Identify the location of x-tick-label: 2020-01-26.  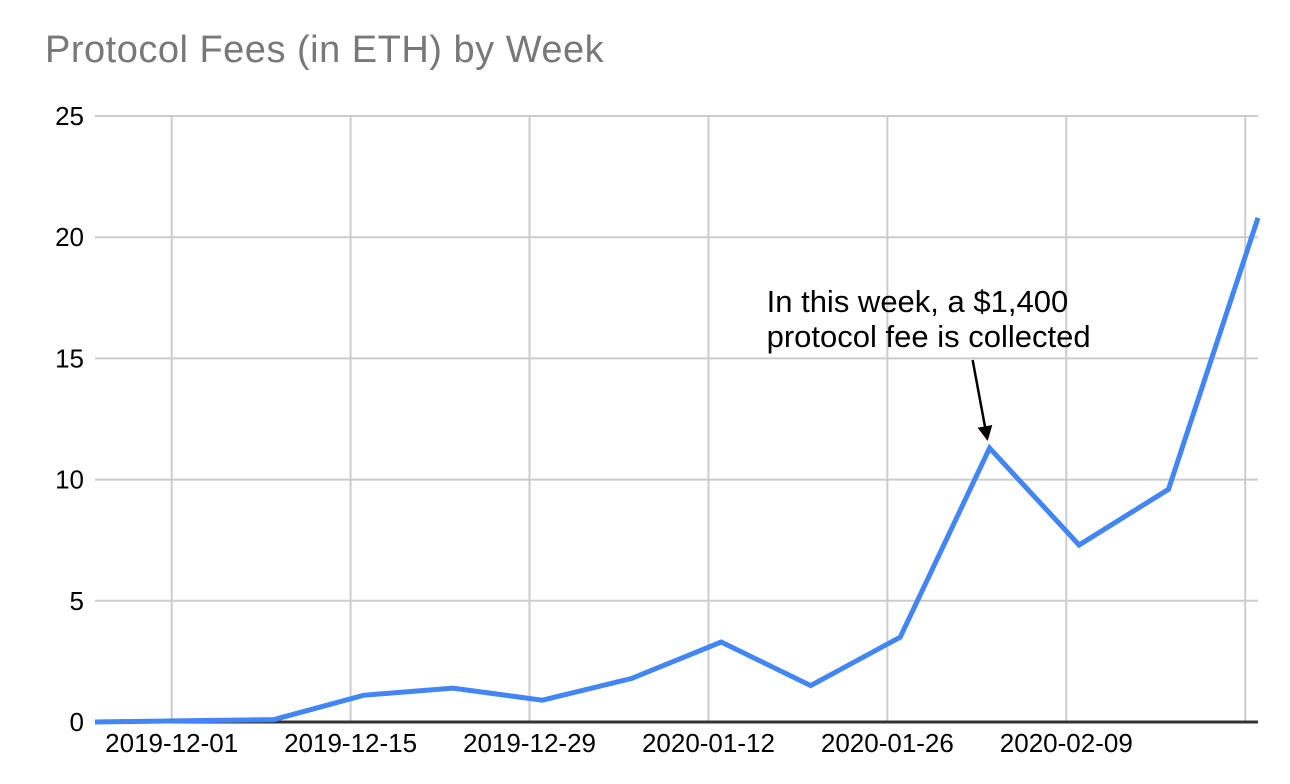
(887, 743).